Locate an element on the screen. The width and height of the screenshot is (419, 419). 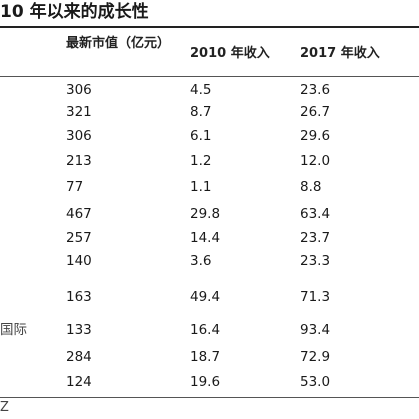
row-revenue-2010: 4.5 is located at coordinates (201, 90).